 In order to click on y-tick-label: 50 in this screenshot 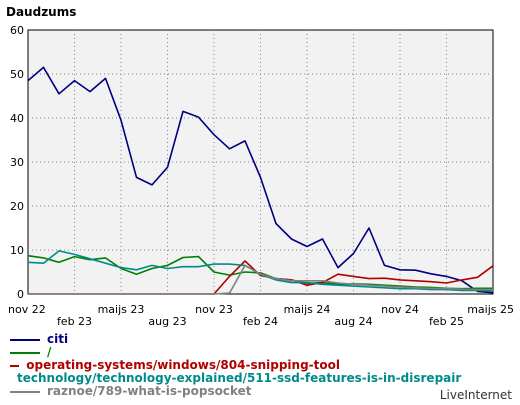, I will do `click(17, 74)`.